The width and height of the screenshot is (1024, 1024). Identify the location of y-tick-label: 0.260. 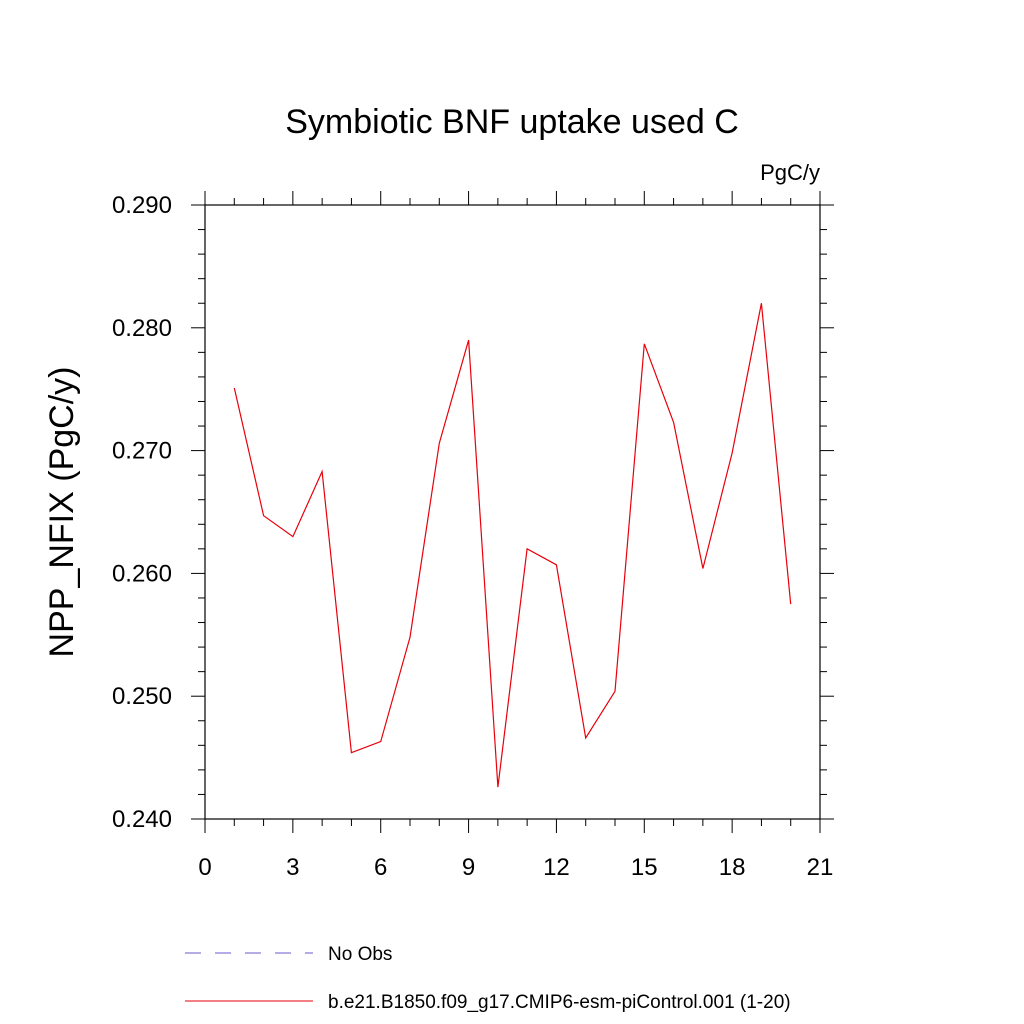
(142, 573).